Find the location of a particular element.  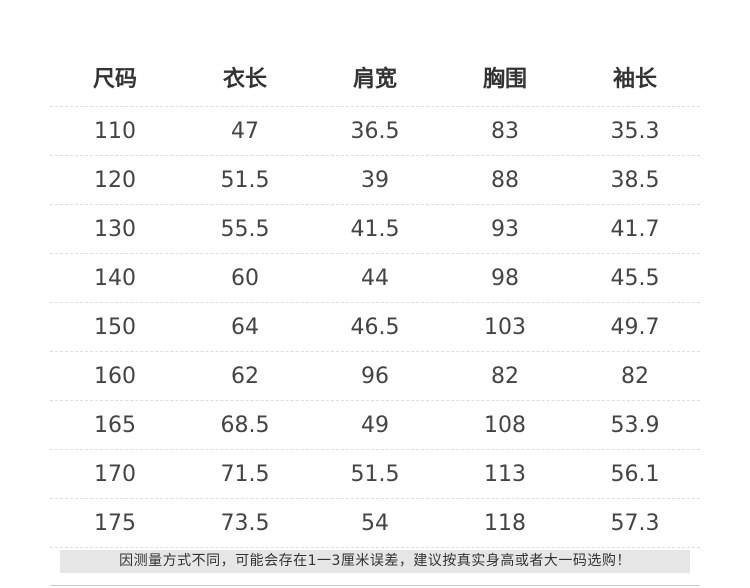

table-cell: 64 is located at coordinates (245, 327).